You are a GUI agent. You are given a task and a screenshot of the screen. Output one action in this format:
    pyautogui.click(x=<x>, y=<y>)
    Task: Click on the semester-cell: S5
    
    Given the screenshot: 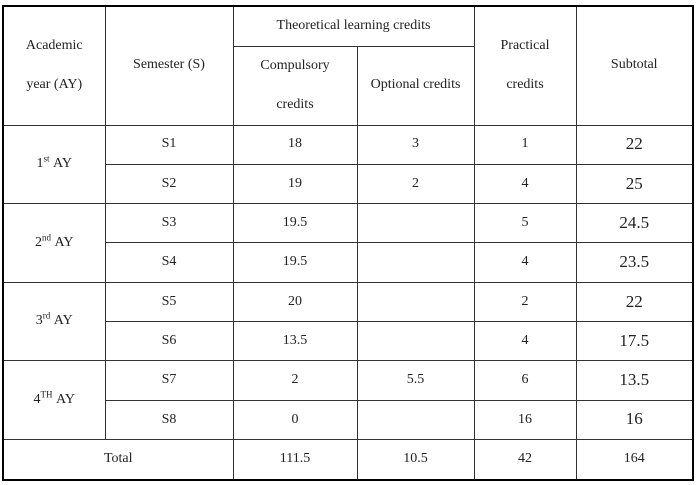 What is the action you would take?
    pyautogui.click(x=169, y=302)
    